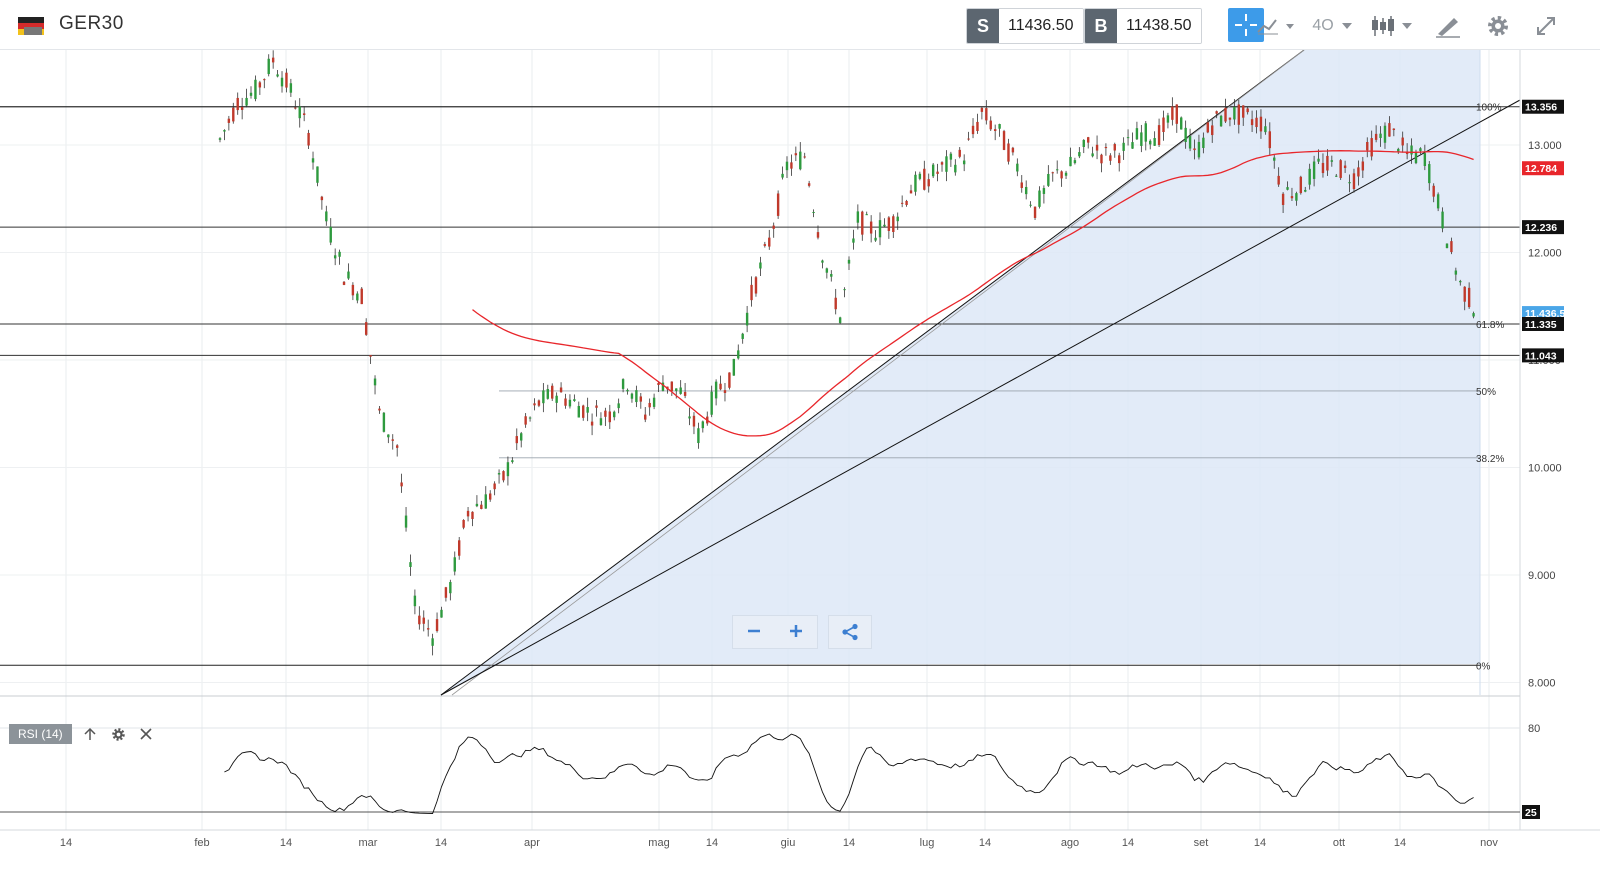 Image resolution: width=1600 pixels, height=877 pixels. Describe the element at coordinates (31, 26) in the screenshot. I see `flag-icon` at that location.